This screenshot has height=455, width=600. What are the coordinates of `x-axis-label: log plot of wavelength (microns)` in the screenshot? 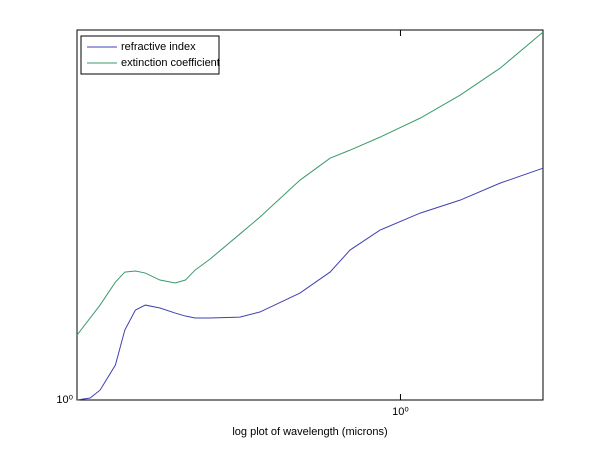 It's located at (309, 432).